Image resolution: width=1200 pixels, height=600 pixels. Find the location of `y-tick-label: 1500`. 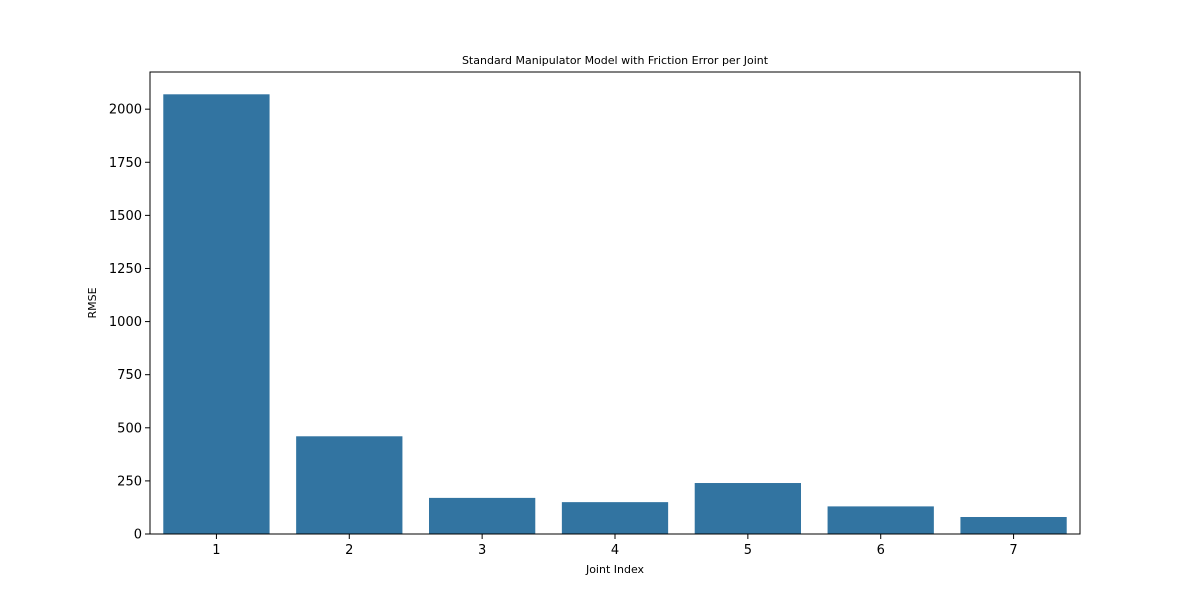

y-tick-label: 1500 is located at coordinates (125, 216).